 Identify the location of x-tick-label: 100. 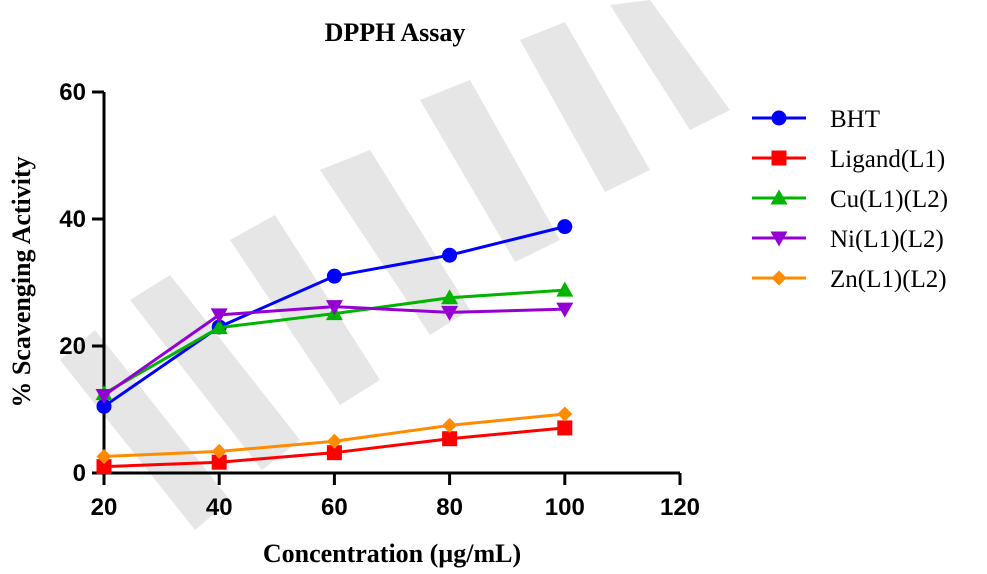
(565, 507).